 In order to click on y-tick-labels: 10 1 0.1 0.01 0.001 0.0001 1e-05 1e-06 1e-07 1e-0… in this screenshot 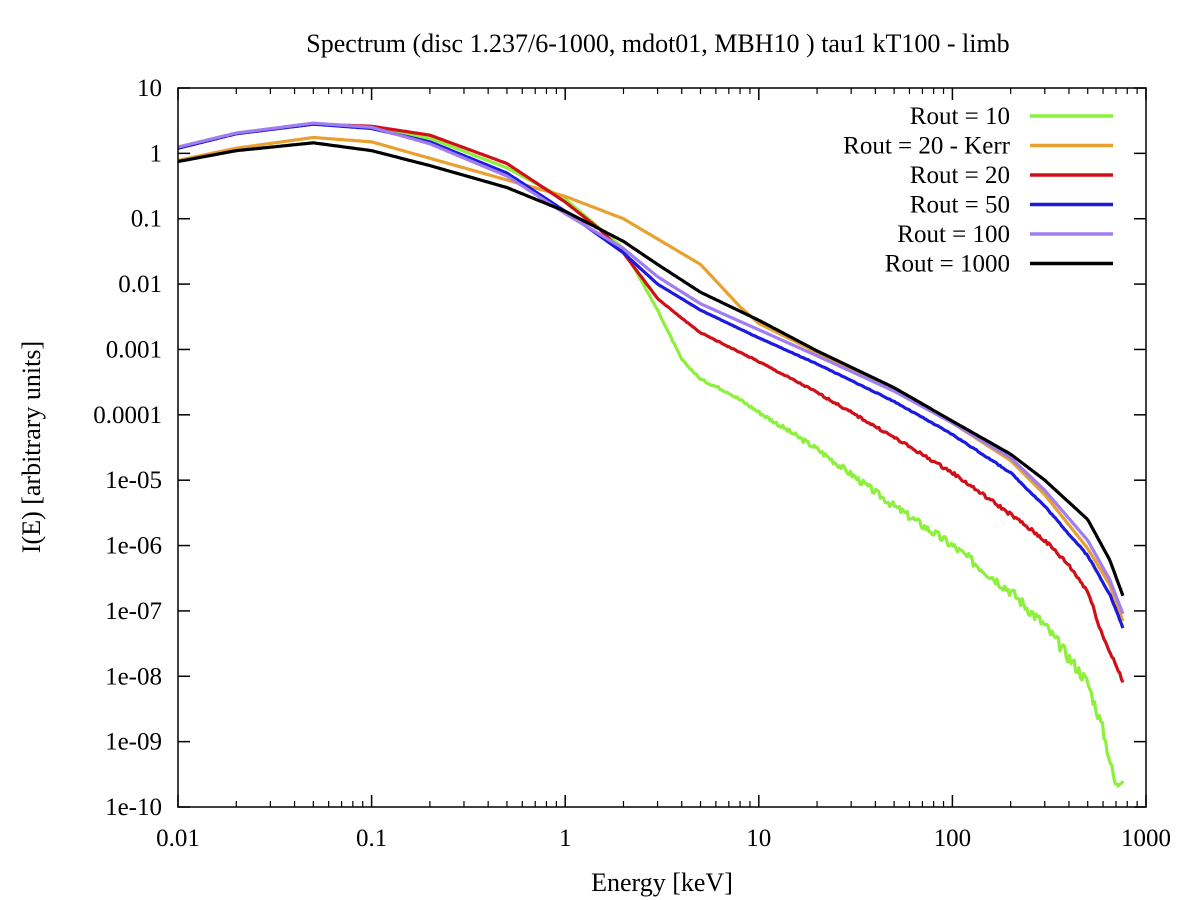, I will do `click(127, 448)`.